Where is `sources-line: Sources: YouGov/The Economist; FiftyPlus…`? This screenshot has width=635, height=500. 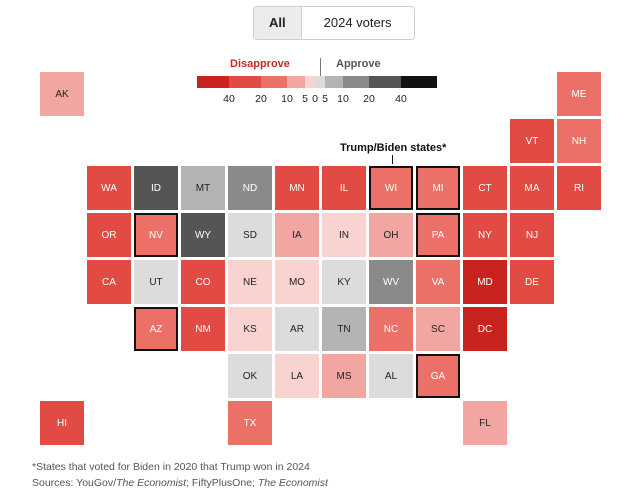
sources-line: Sources: YouGov/The Economist; FiftyPlus… is located at coordinates (180, 483).